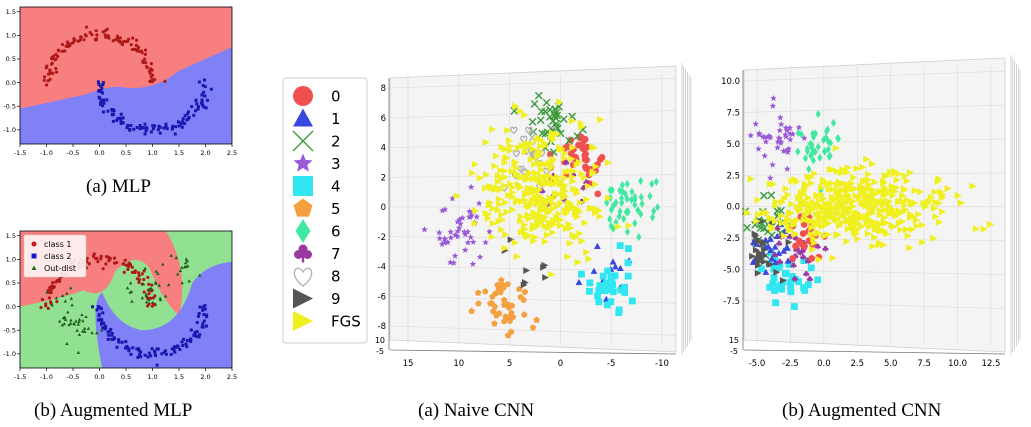  Describe the element at coordinates (11, 36) in the screenshot. I see `y-tick-label: 1.0` at that location.